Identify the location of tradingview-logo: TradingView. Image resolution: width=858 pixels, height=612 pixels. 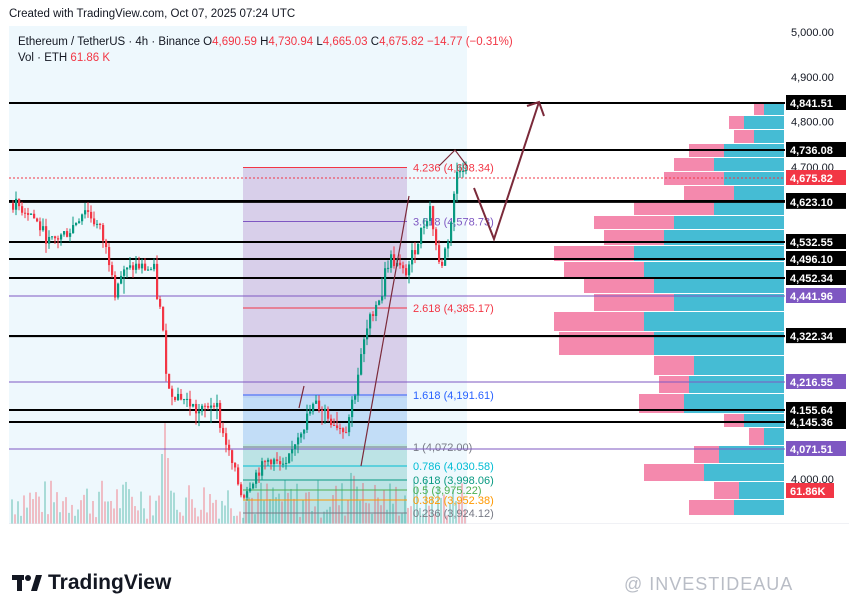
(91, 583).